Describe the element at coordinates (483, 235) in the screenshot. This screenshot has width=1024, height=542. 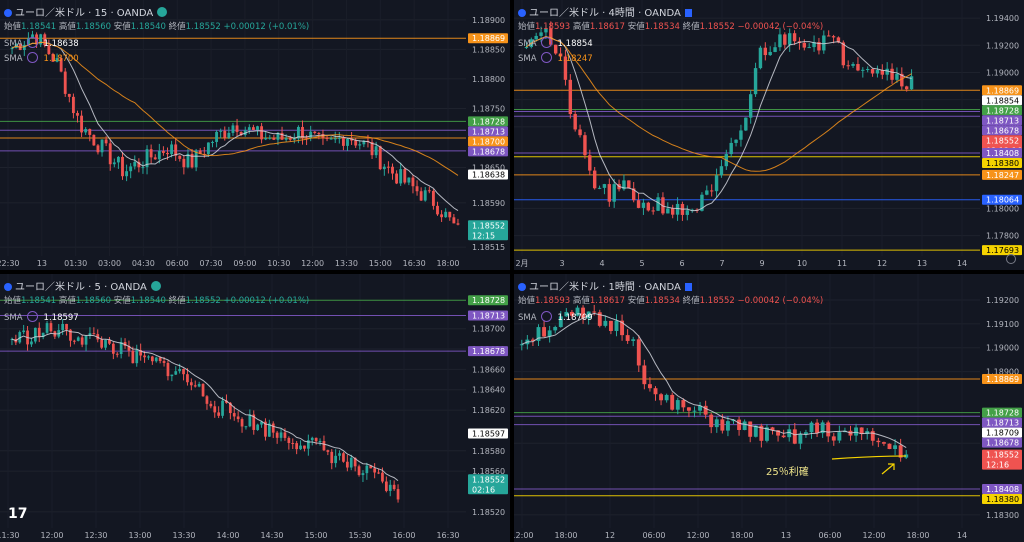
I see `countdown-label: 12:15` at that location.